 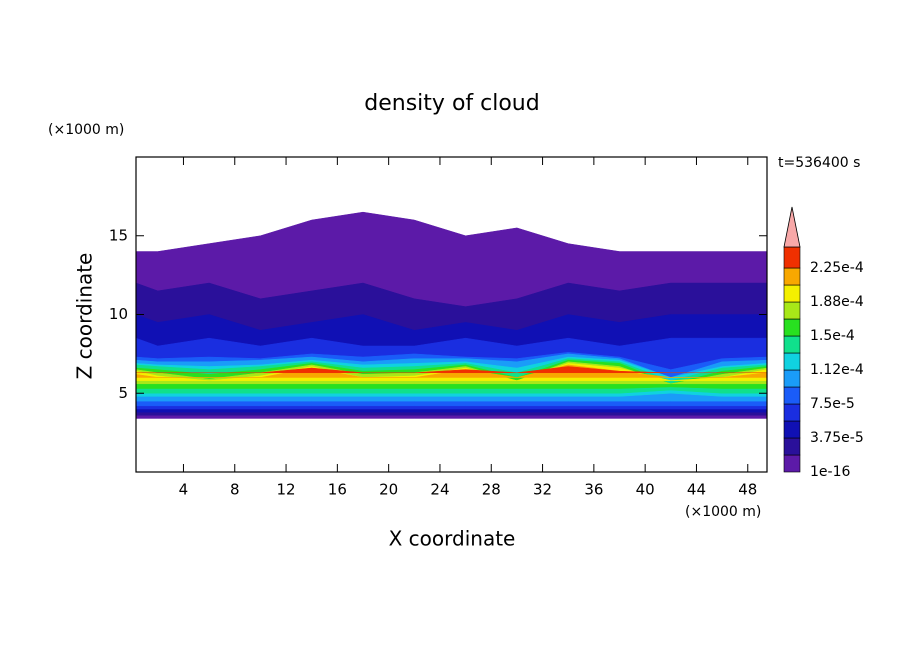 What do you see at coordinates (451, 370) in the screenshot?
I see `contour-band` at bounding box center [451, 370].